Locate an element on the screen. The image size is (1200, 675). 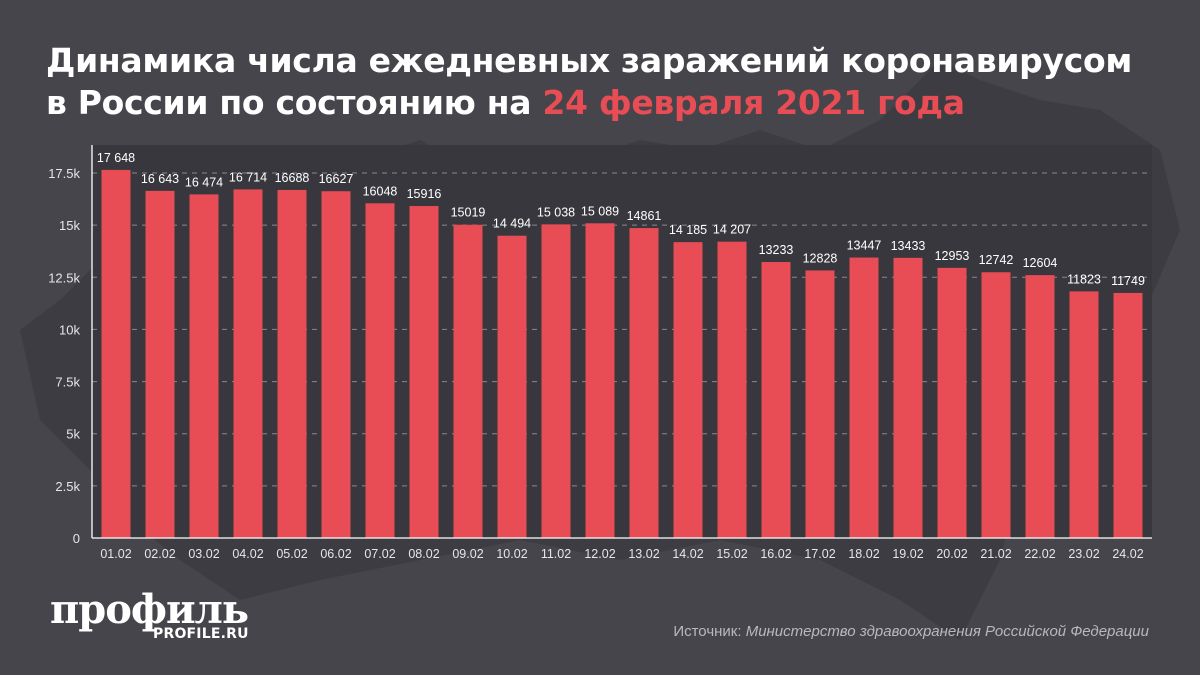
data-label: 14 185 is located at coordinates (688, 230).